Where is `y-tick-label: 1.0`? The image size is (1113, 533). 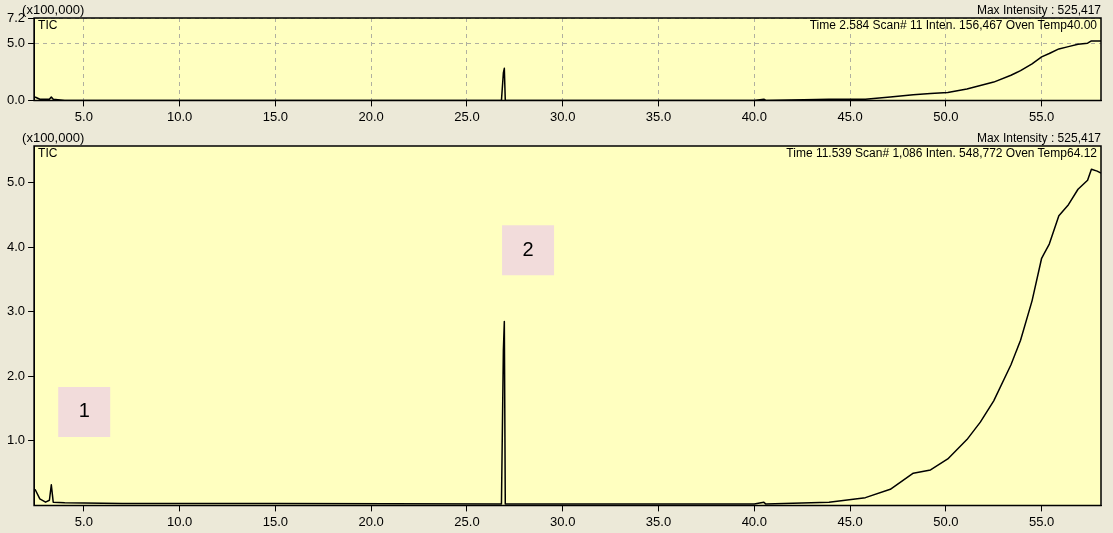
y-tick-label: 1.0 is located at coordinates (16, 440).